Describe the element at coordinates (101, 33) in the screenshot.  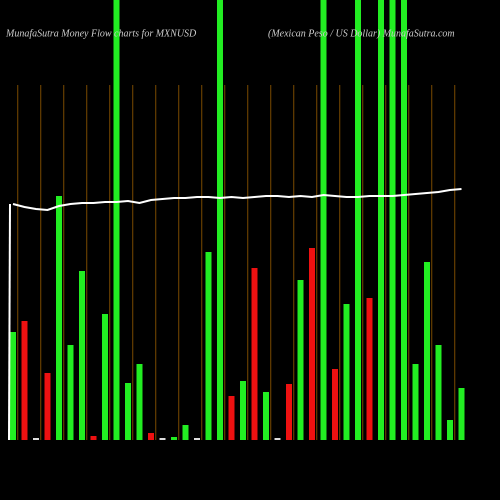
I see `chart-title: MunafaSutra Money Flow charts for MXNUSD` at that location.